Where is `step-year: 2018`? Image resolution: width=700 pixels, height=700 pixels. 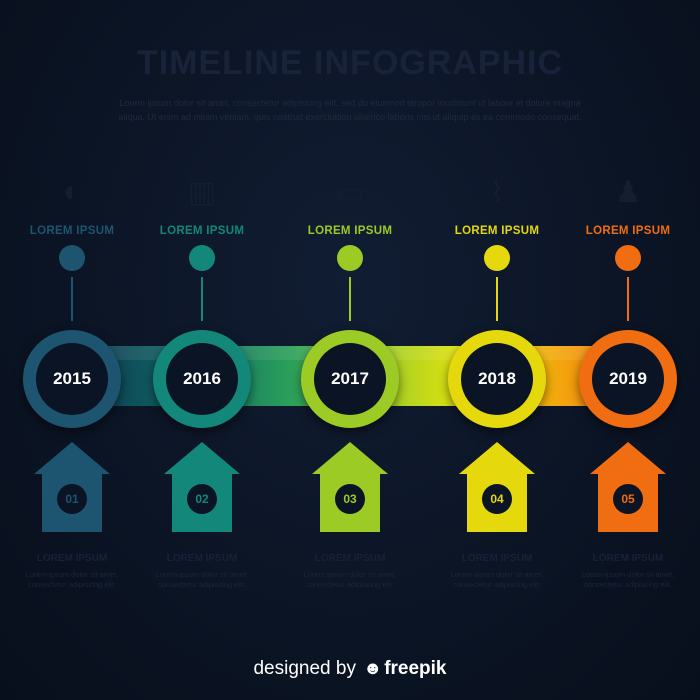 step-year: 2018 is located at coordinates (497, 378).